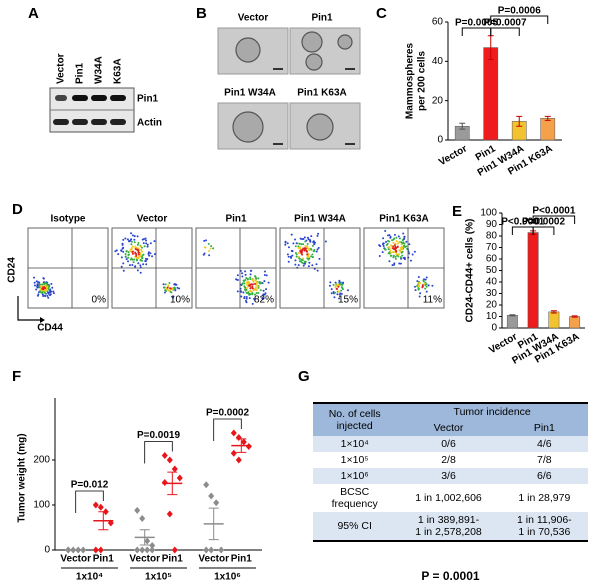 This screenshot has width=600, height=587. What do you see at coordinates (355, 419) in the screenshot?
I see `table-header: No. of cells injected` at bounding box center [355, 419].